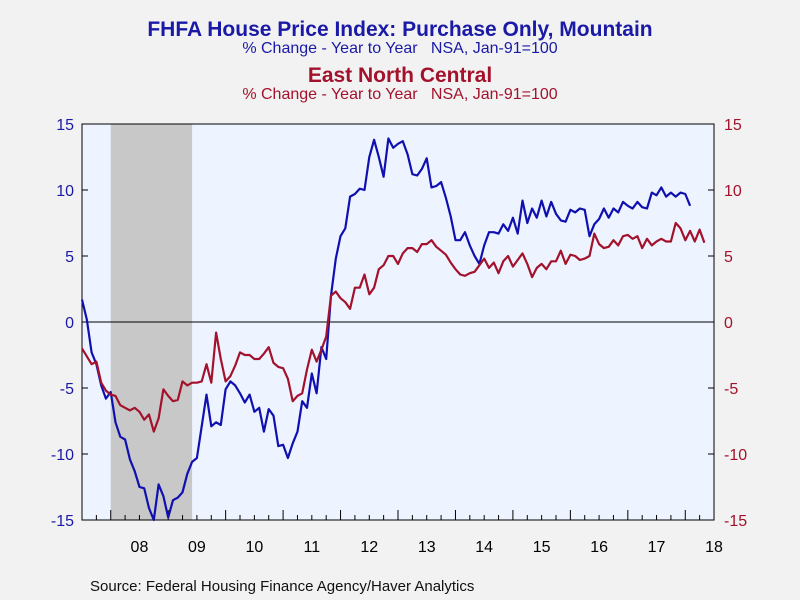 The image size is (800, 600). What do you see at coordinates (733, 125) in the screenshot?
I see `y-tick-label-right: 15` at bounding box center [733, 125].